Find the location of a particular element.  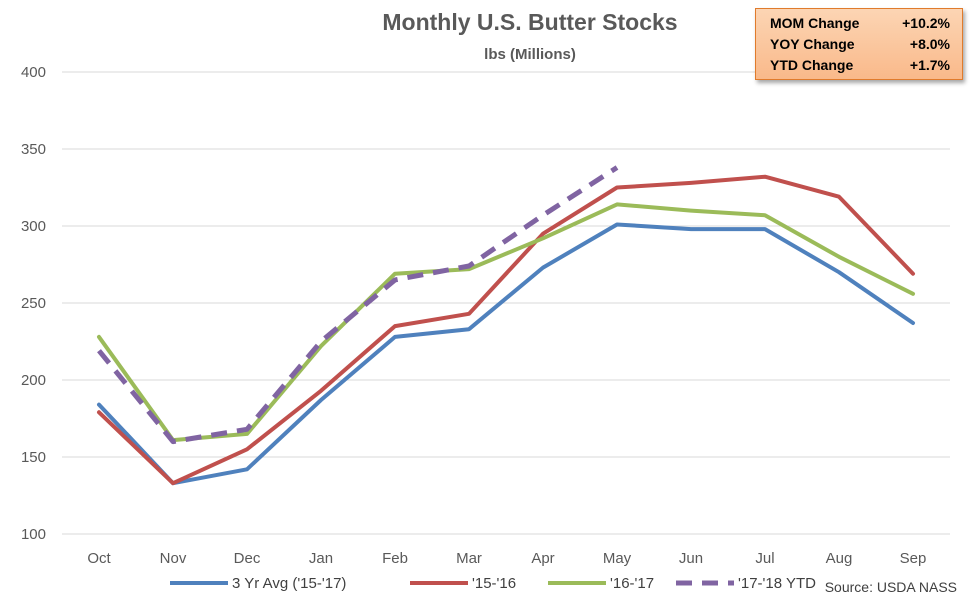

stat-label: YOY Change is located at coordinates (812, 44).